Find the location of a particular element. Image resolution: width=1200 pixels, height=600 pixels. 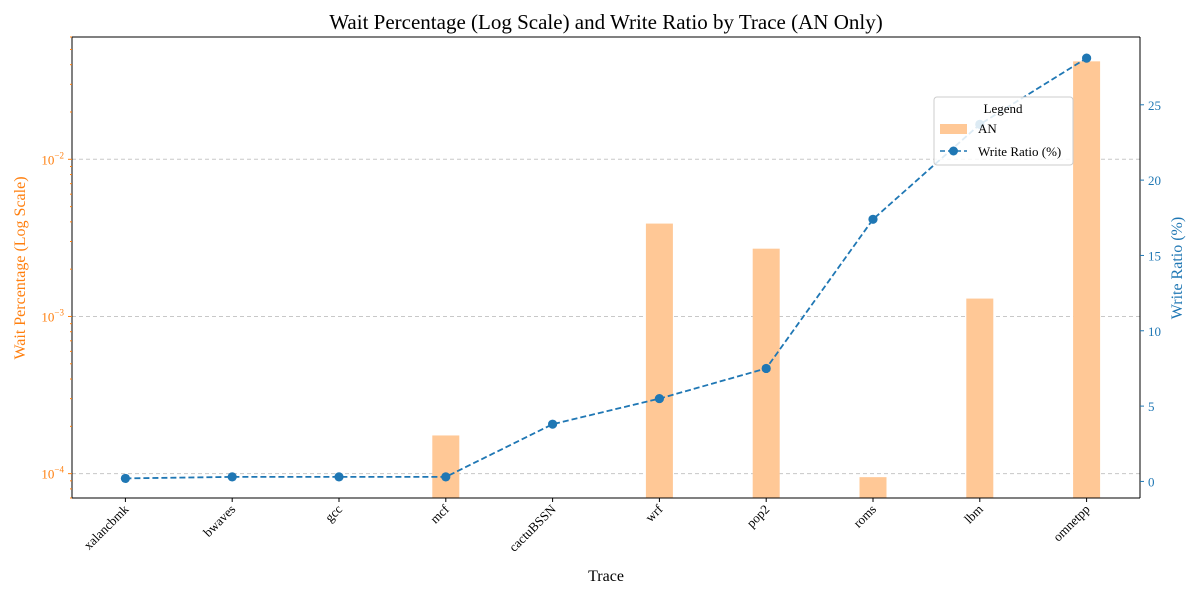

point-pop2 is located at coordinates (766, 368).